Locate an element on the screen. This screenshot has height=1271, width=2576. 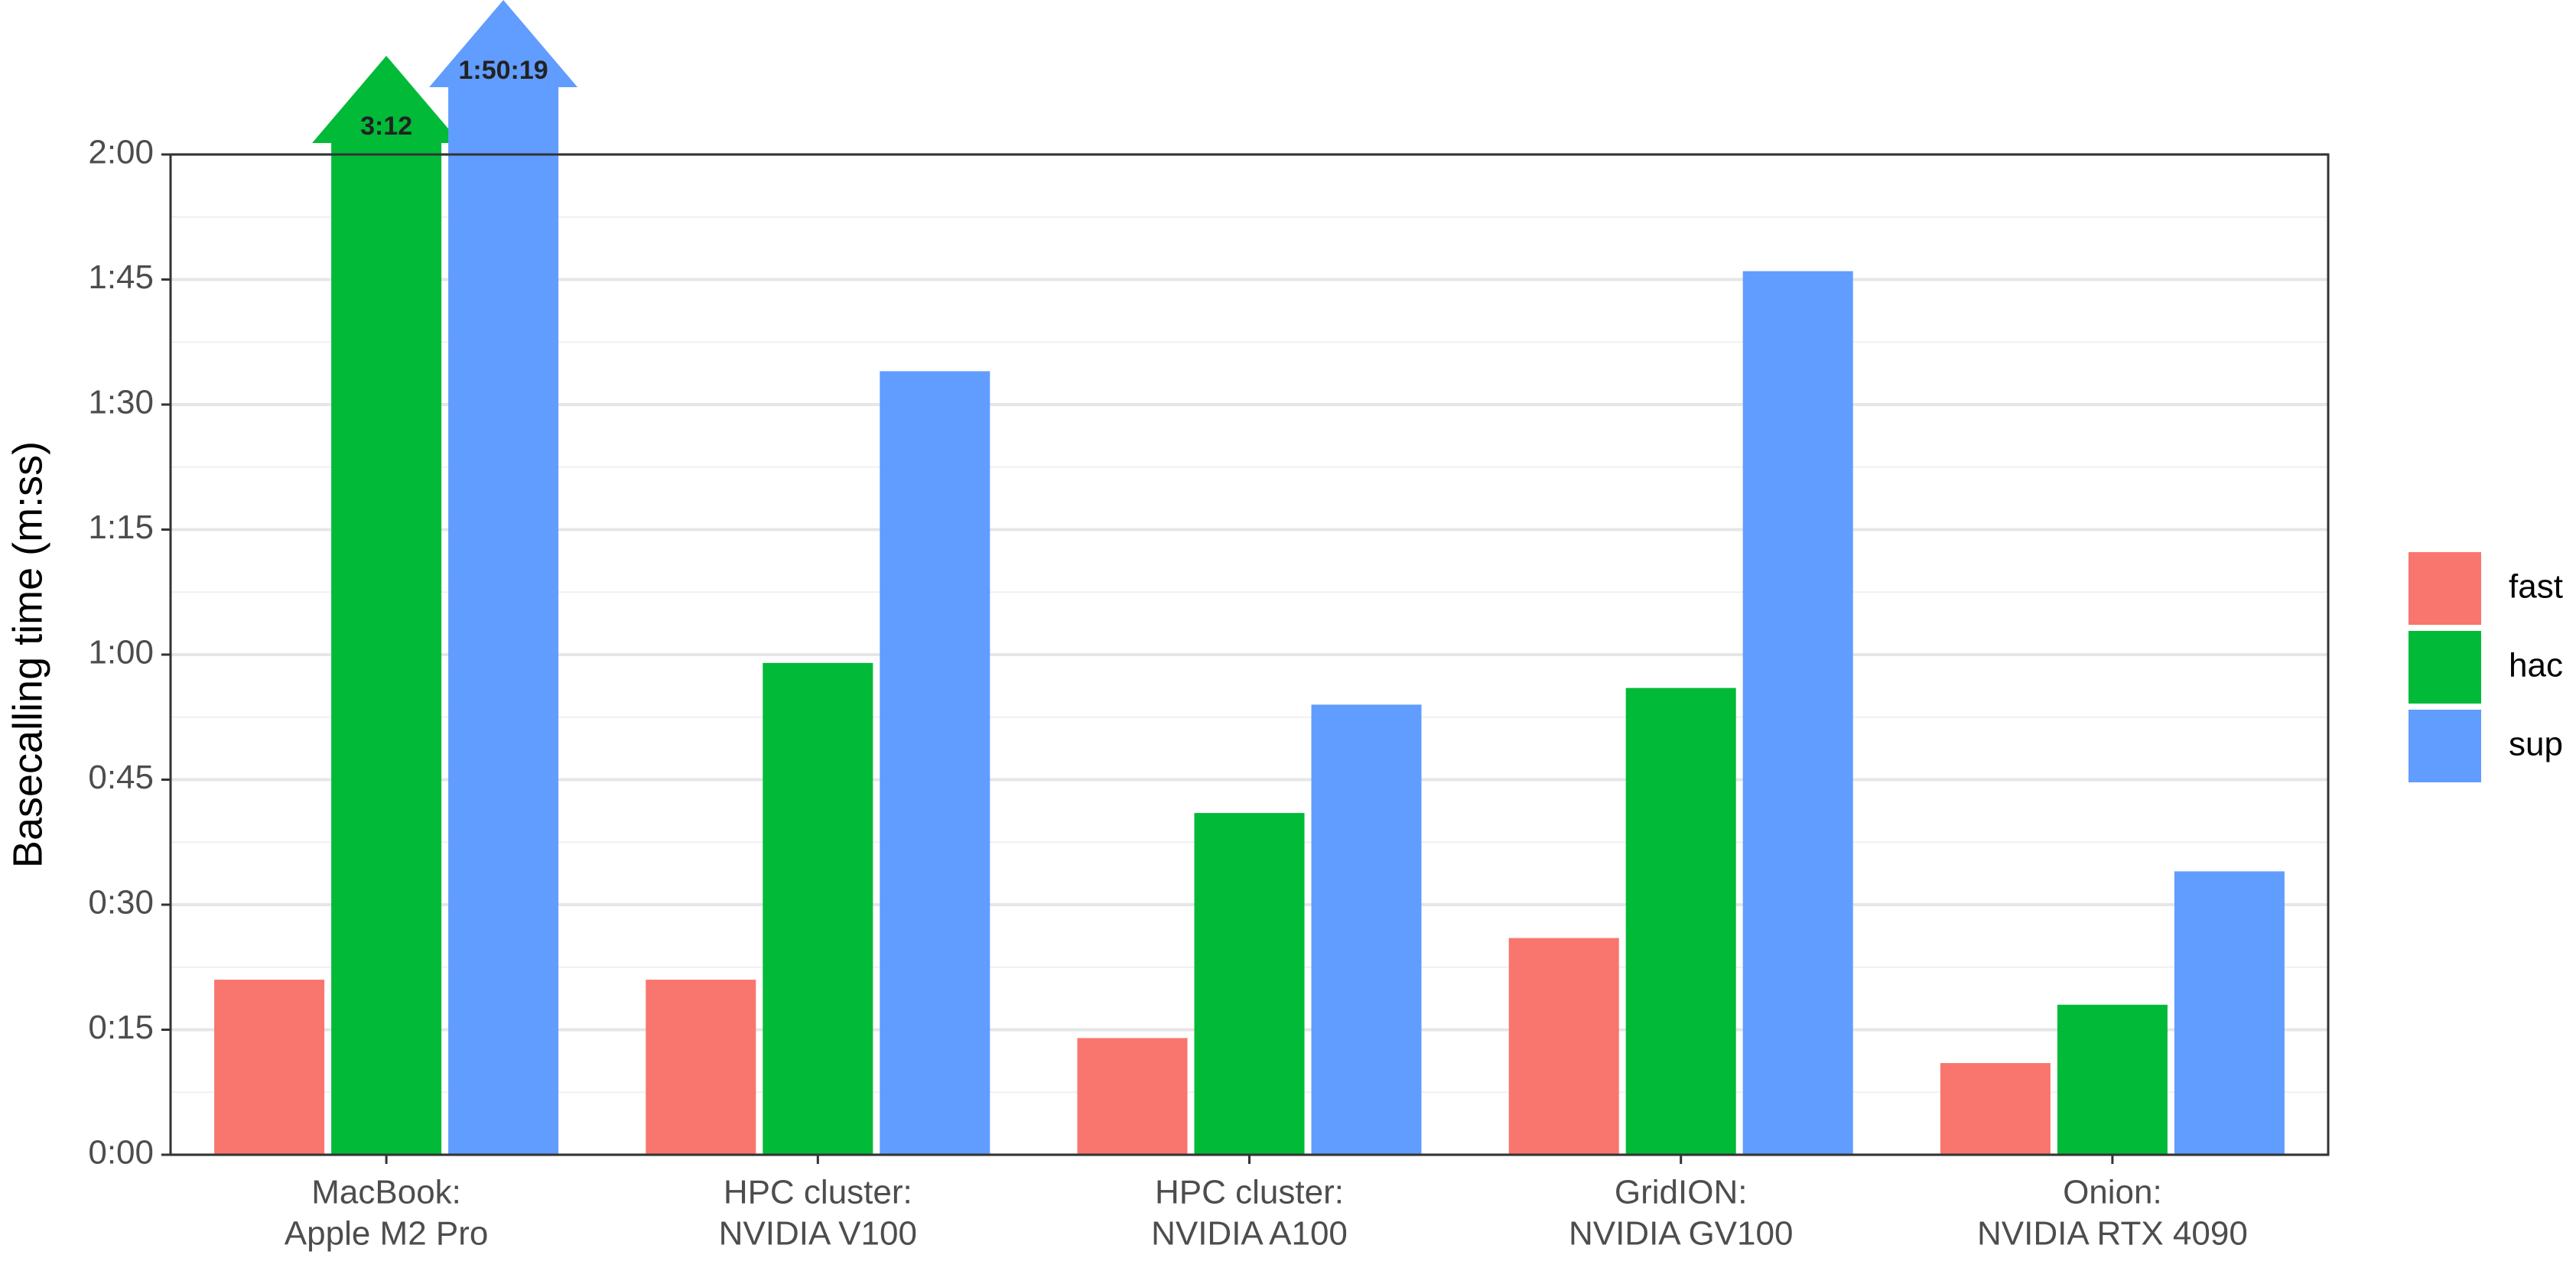
y-tick-label: 2:00 is located at coordinates (121, 152).